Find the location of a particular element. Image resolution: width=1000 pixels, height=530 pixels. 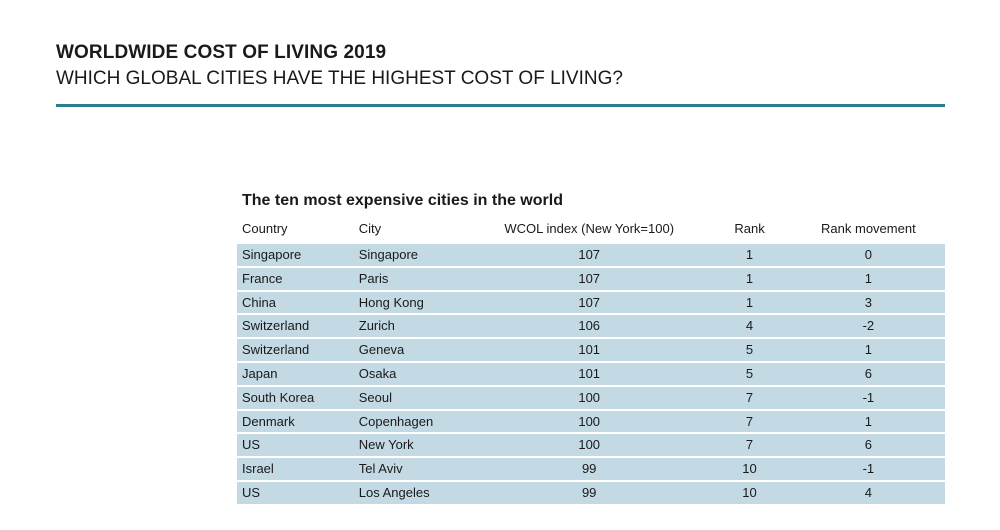

city-cell: Paris is located at coordinates (412, 278).